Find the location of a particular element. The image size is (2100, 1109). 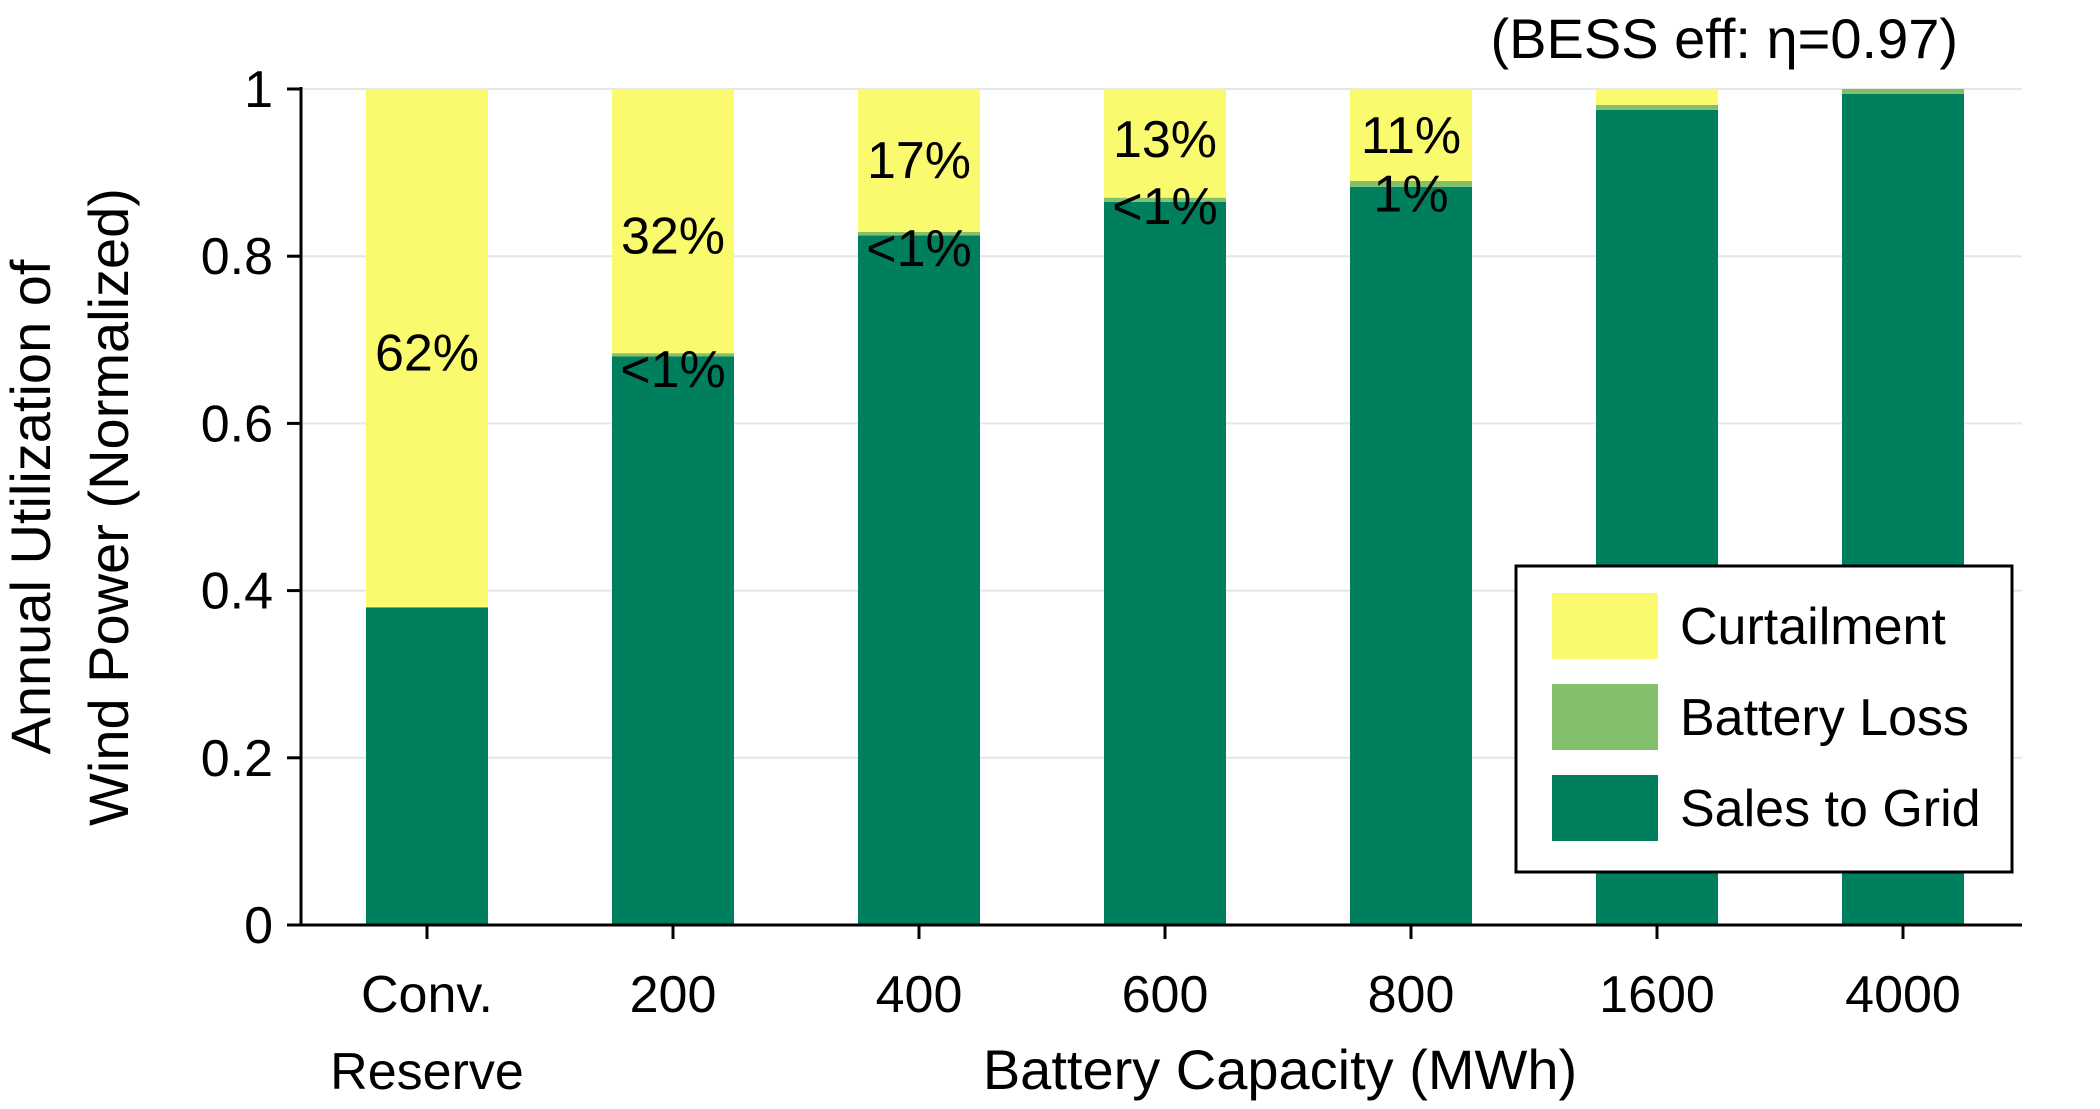

y-axis-title-line: Annual Utilization of is located at coordinates (31, 506).